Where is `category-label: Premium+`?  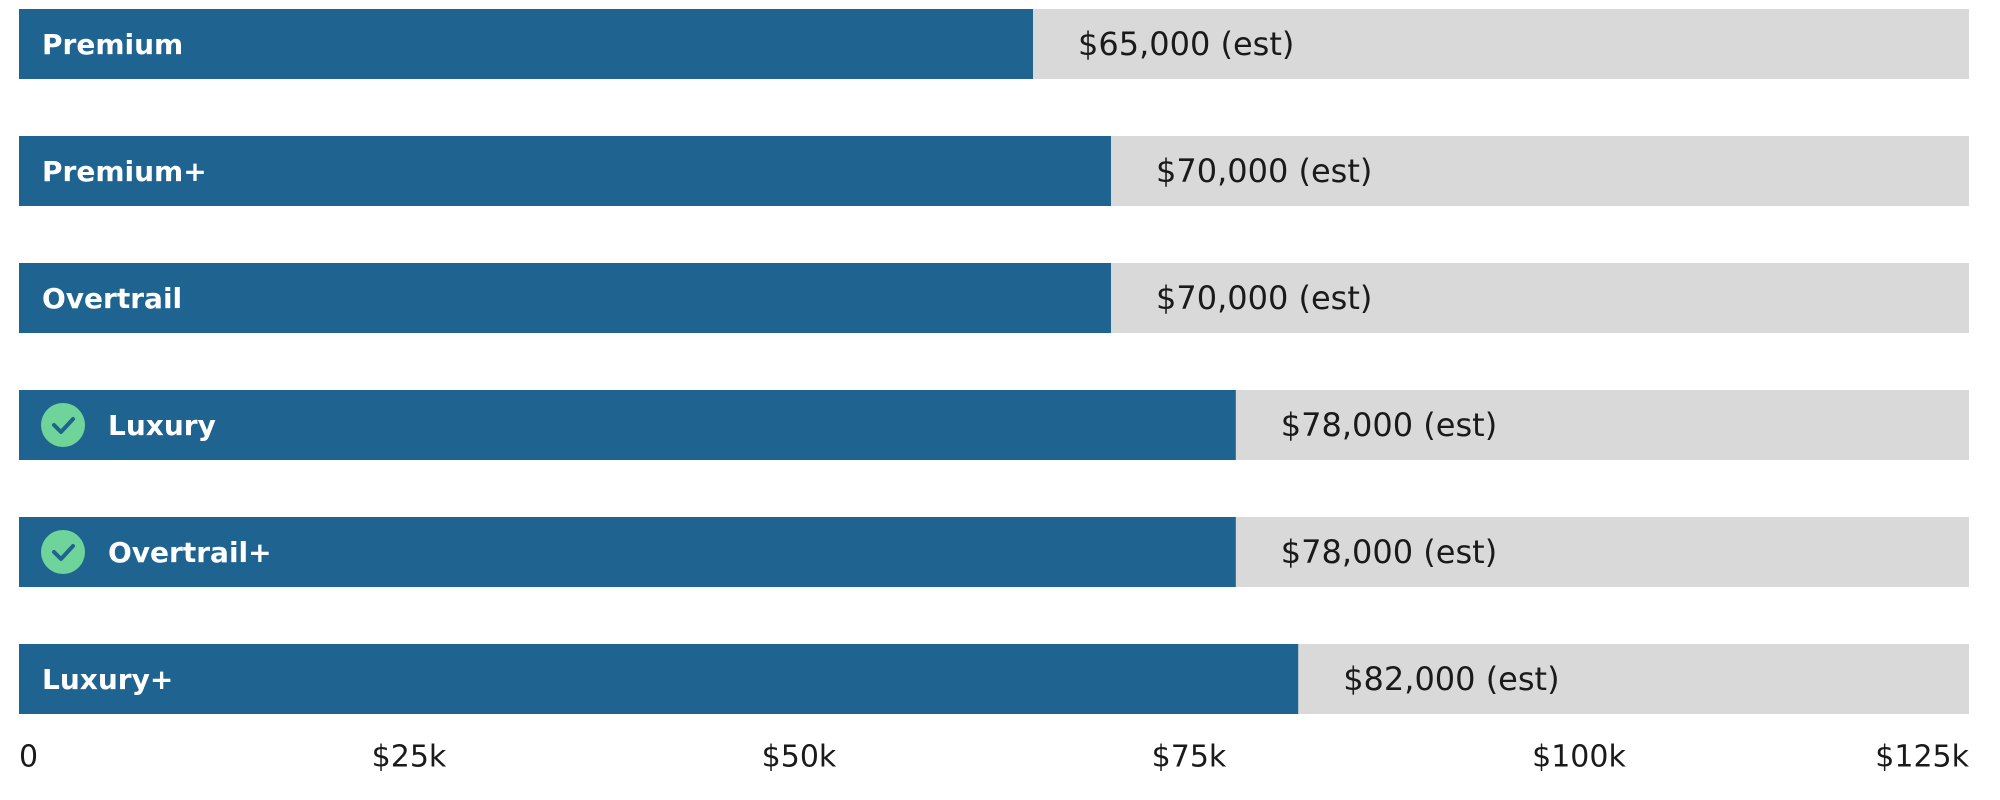 category-label: Premium+ is located at coordinates (124, 171).